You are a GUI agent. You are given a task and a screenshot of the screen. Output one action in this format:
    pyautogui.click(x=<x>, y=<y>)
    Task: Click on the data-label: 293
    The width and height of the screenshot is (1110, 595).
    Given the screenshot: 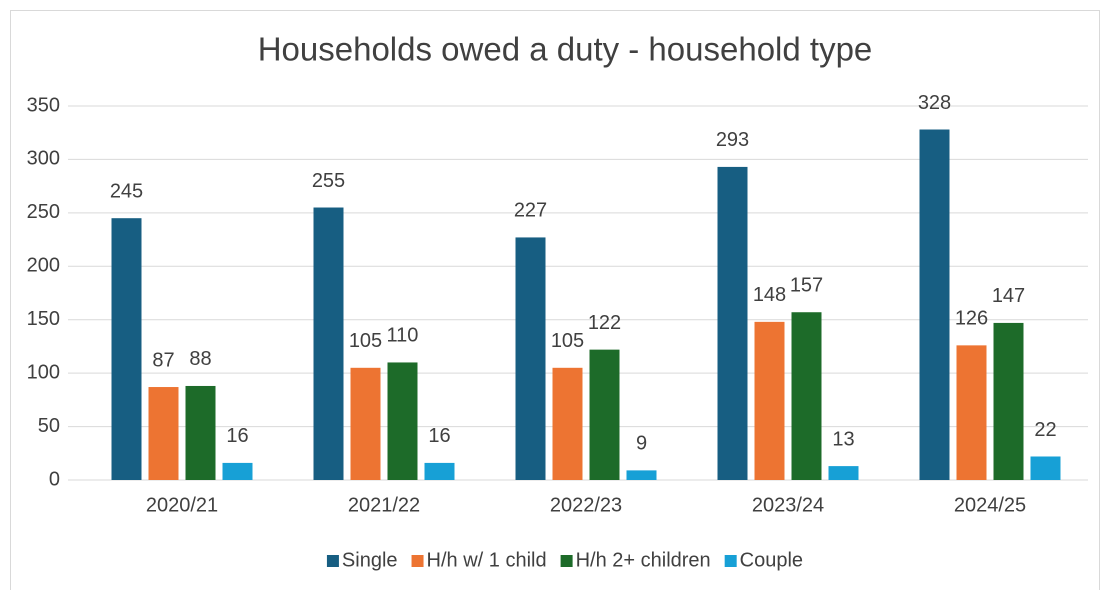 What is the action you would take?
    pyautogui.click(x=732, y=140)
    